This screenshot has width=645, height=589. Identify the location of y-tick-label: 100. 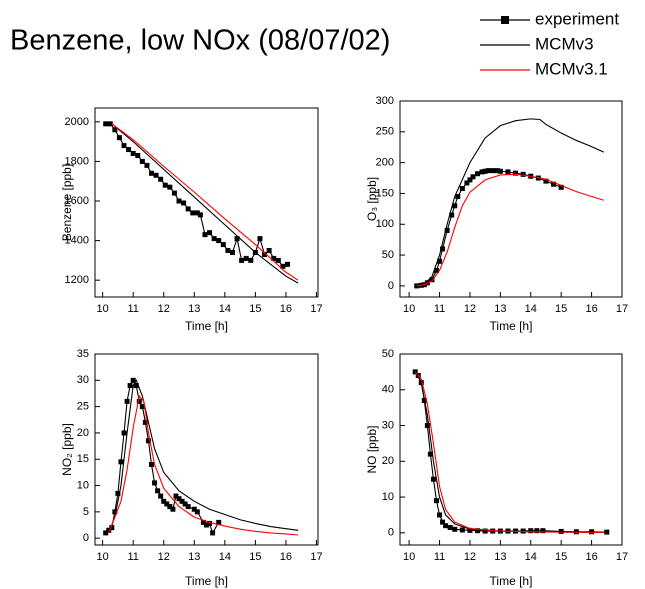
(385, 224).